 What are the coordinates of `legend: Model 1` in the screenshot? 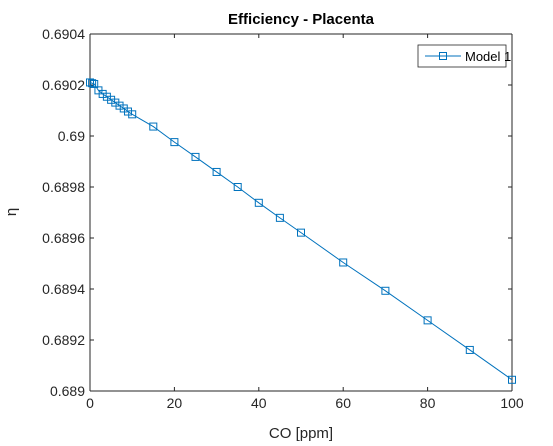 It's located at (464, 56).